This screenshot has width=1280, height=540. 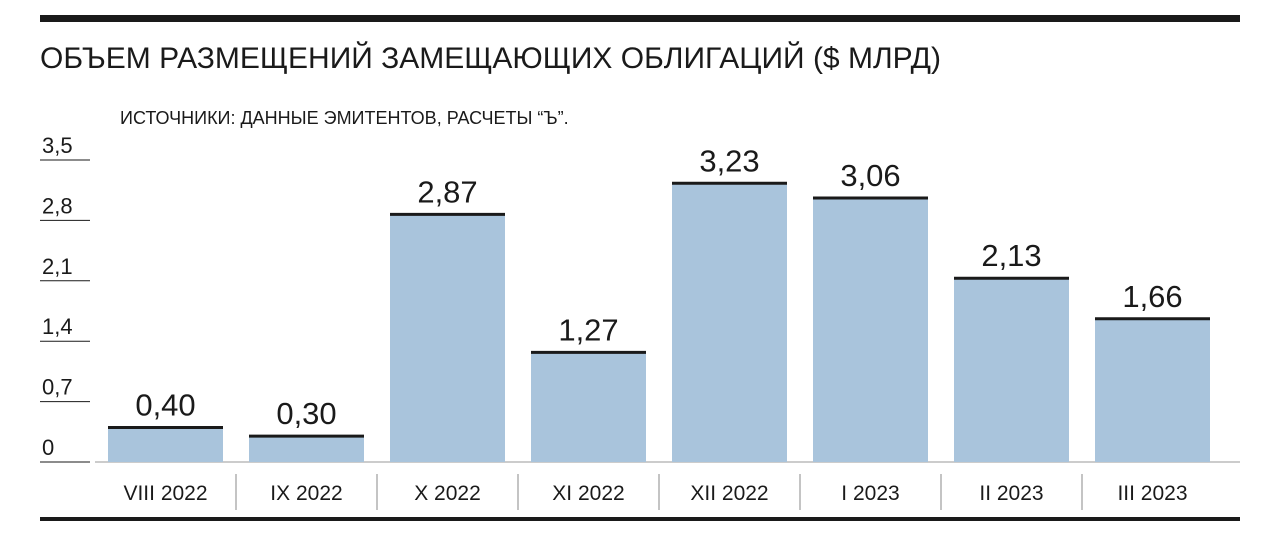 What do you see at coordinates (306, 413) in the screenshot?
I see `value-label: 0,30` at bounding box center [306, 413].